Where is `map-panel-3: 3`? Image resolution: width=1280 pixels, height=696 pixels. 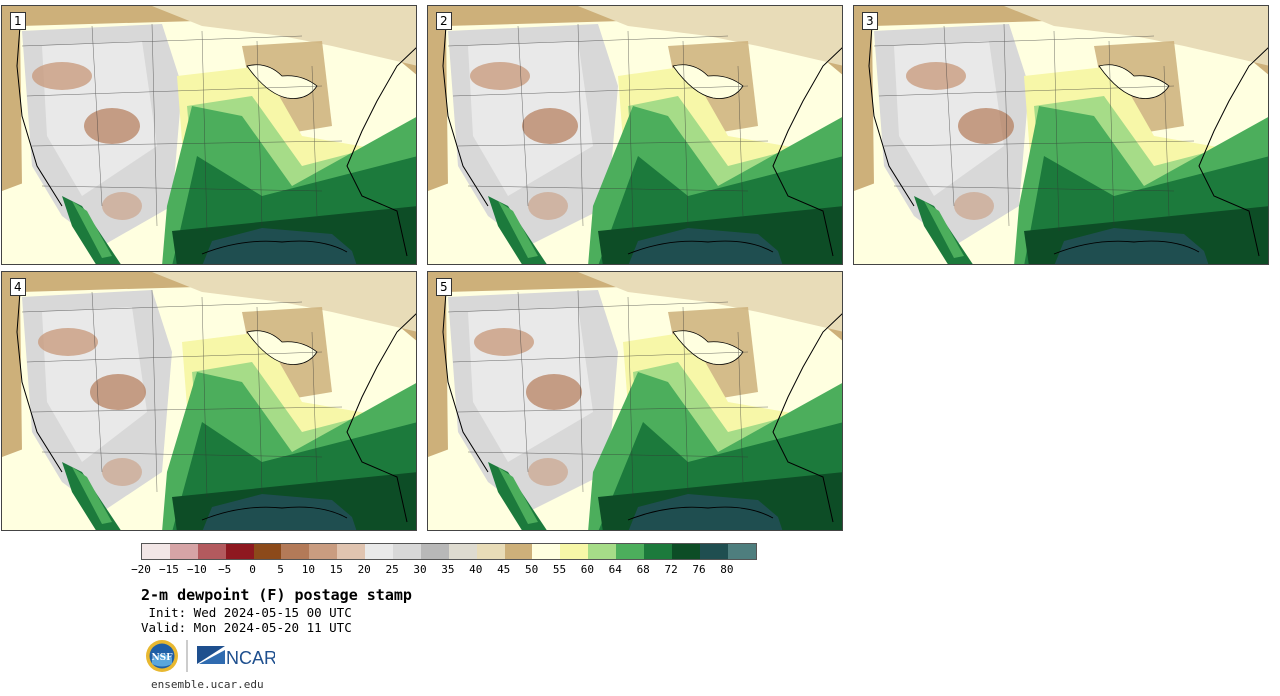
map-panel-3: 3 is located at coordinates (1061, 135).